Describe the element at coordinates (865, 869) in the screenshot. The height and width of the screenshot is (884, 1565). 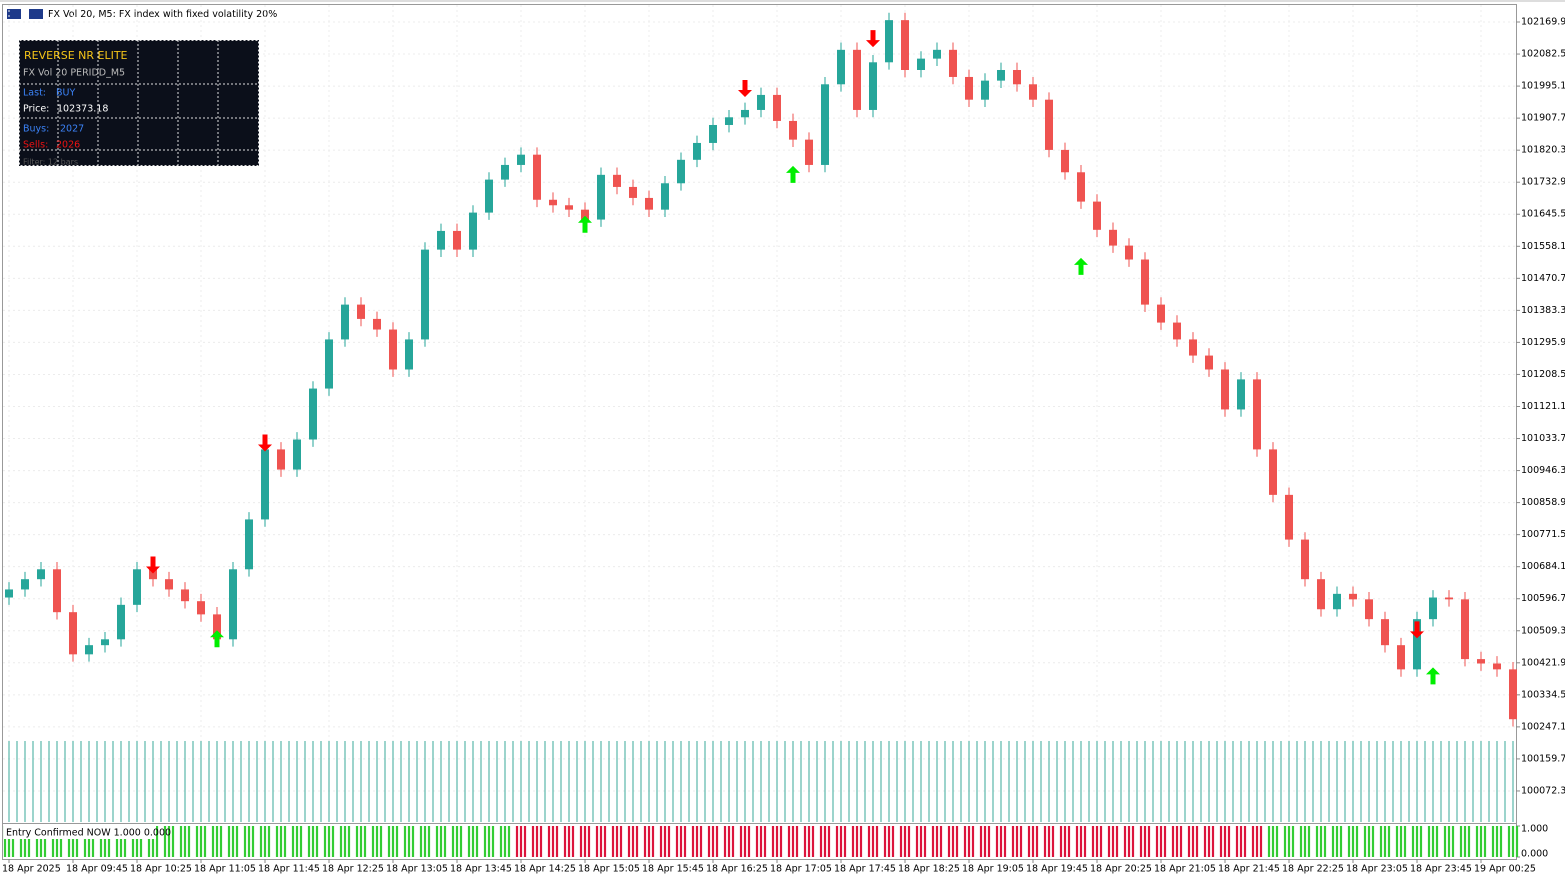
I see `x-tick-label: 18 Apr 17:45` at that location.